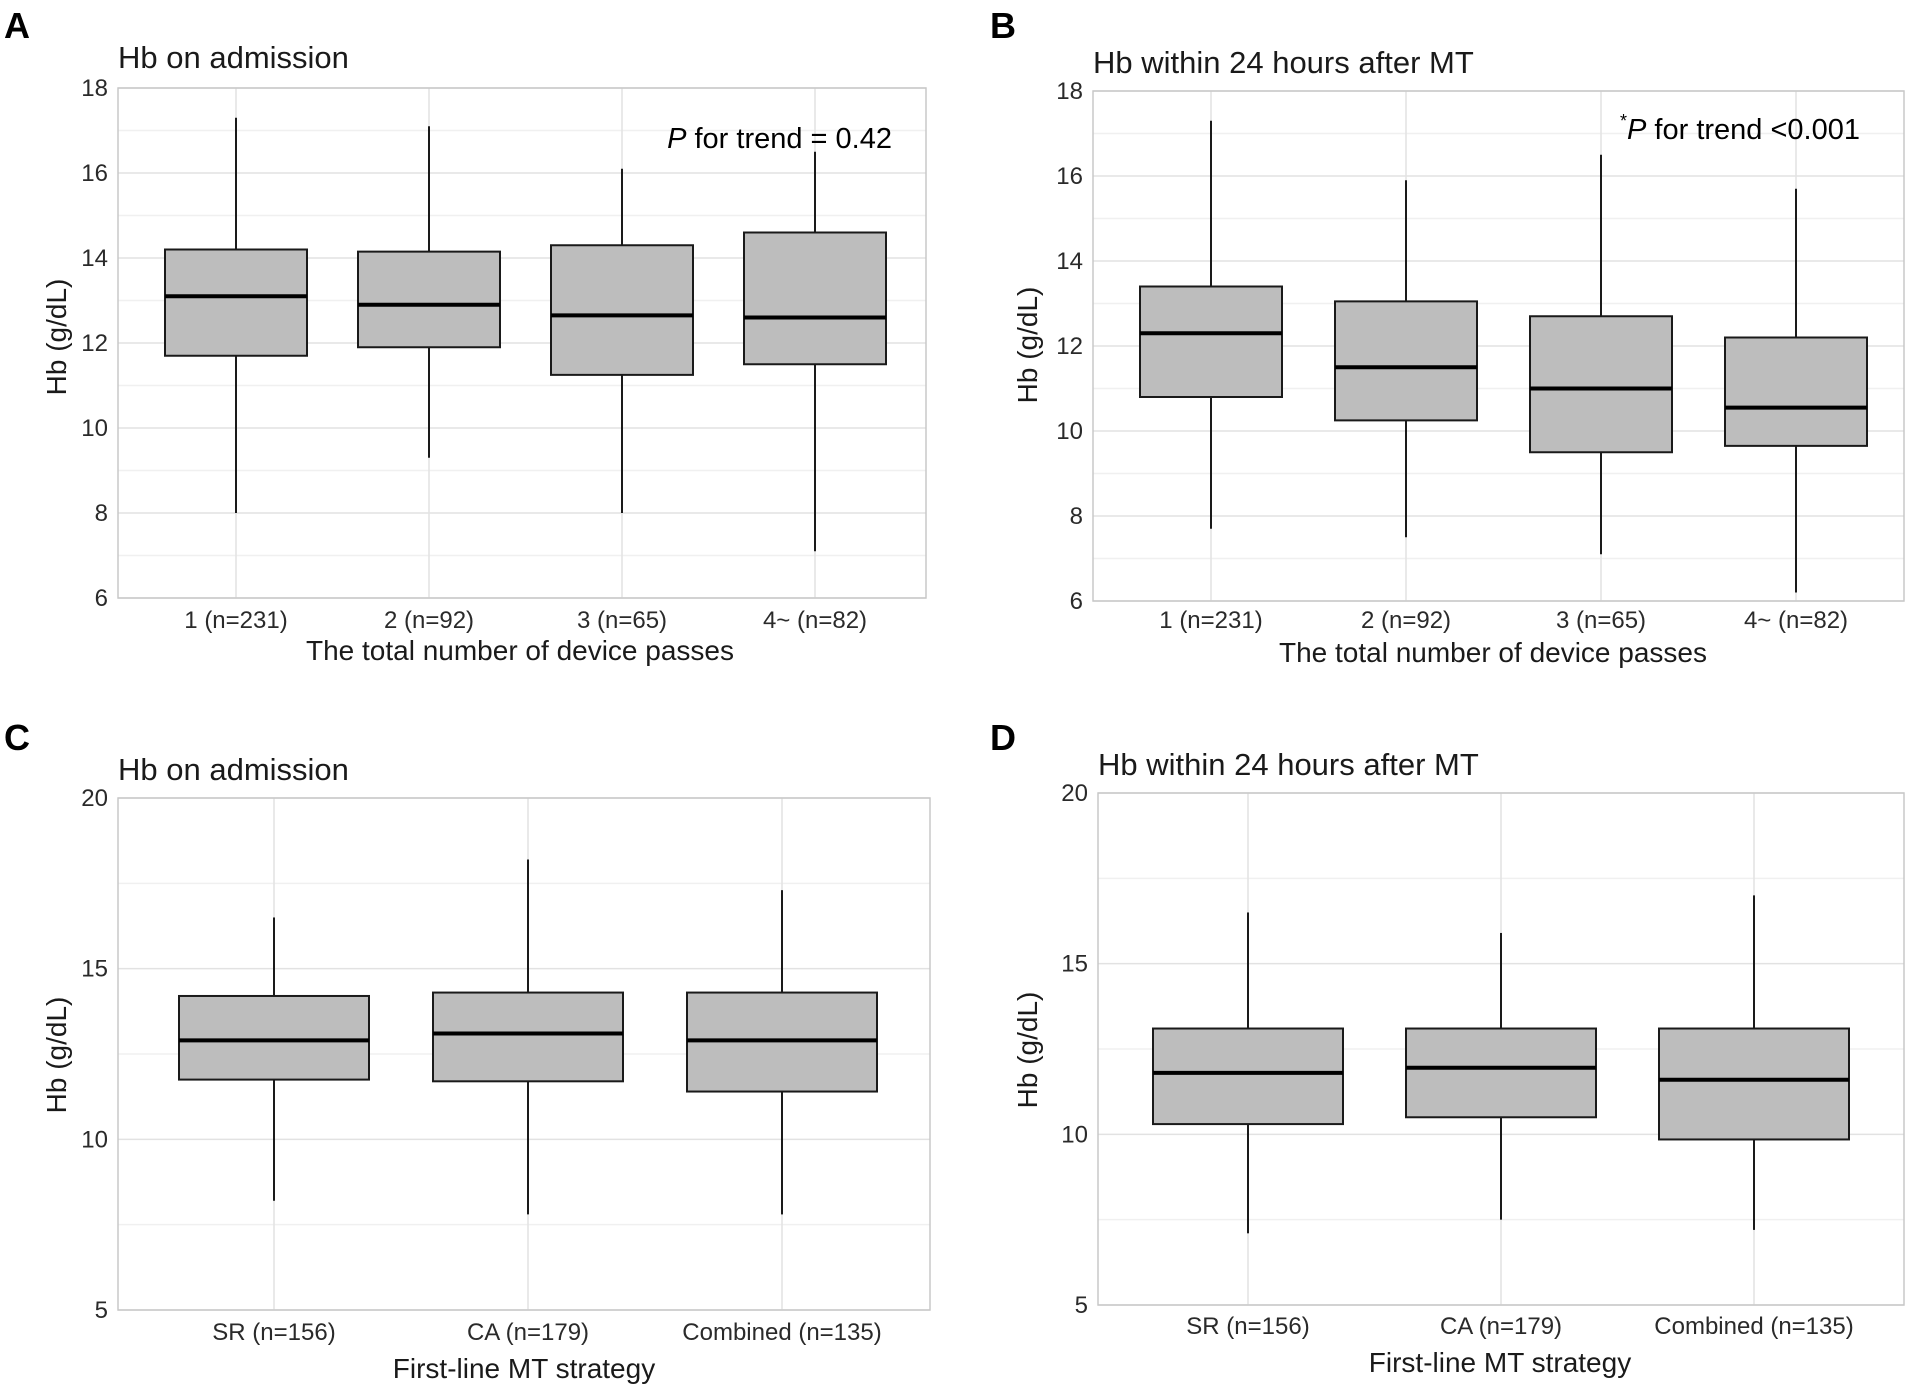  What do you see at coordinates (273, 1332) in the screenshot?
I see `panel-c-x-tick-label: SR (n=156)` at bounding box center [273, 1332].